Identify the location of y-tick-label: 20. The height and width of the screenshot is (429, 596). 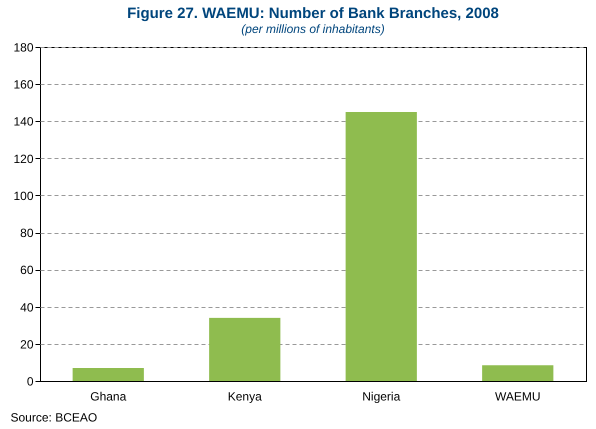
(27, 344).